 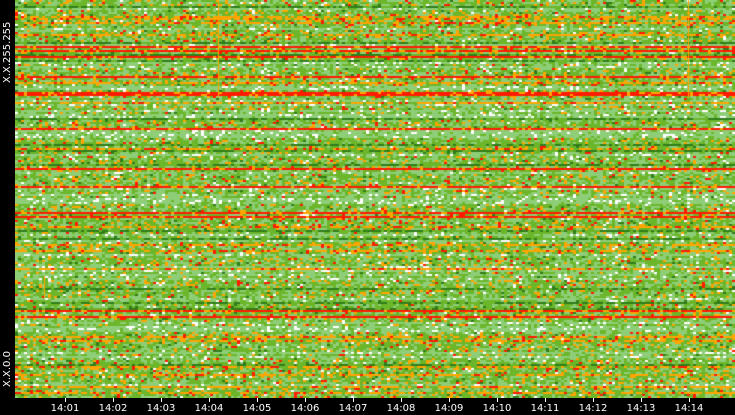 I want to click on x-tick-label: 14:05, so click(x=257, y=408).